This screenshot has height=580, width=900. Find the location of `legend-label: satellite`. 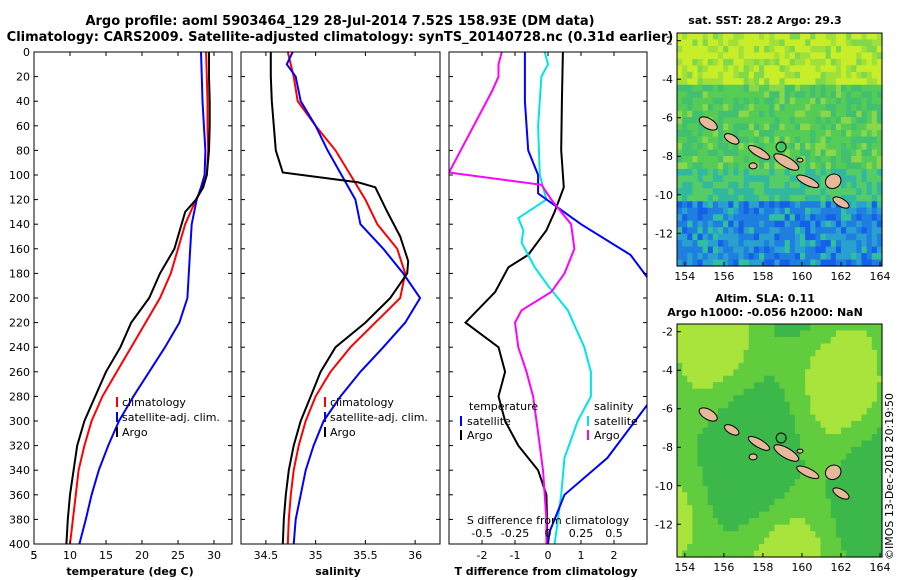

legend-label: satellite is located at coordinates (489, 421).